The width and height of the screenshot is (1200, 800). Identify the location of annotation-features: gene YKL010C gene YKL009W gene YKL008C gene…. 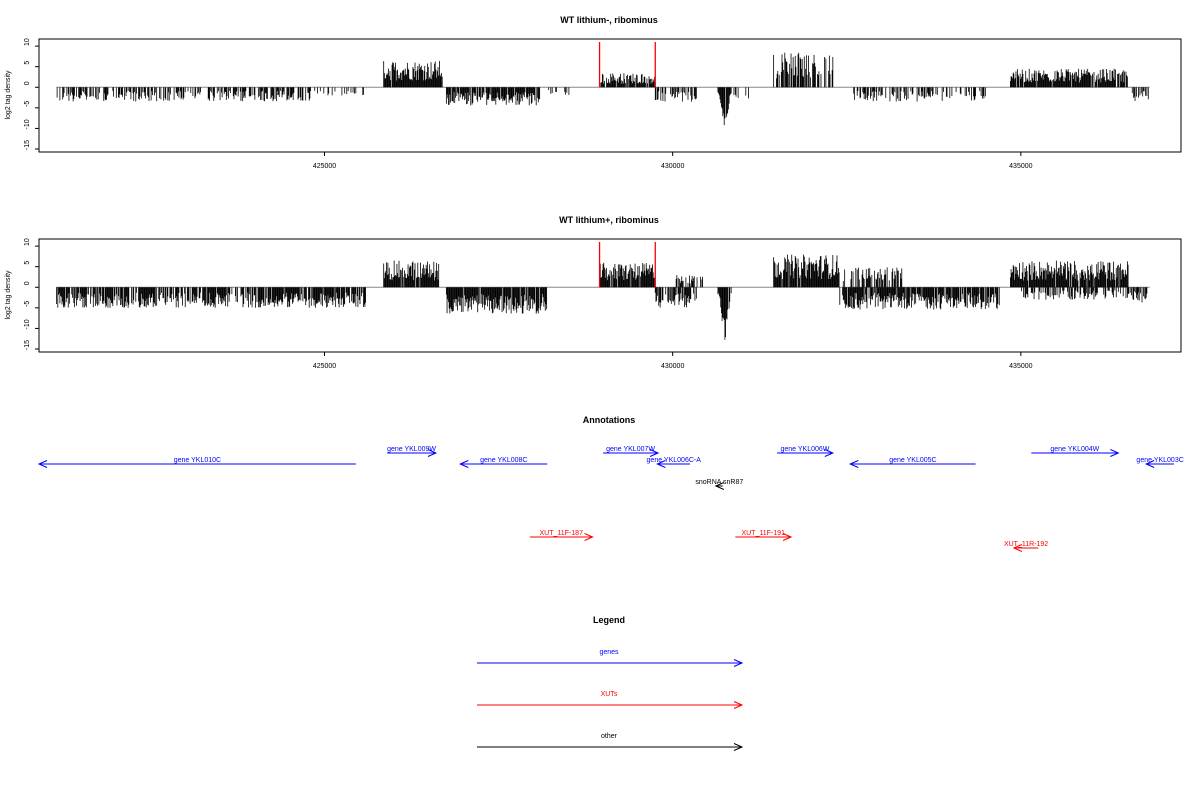
(610, 499).